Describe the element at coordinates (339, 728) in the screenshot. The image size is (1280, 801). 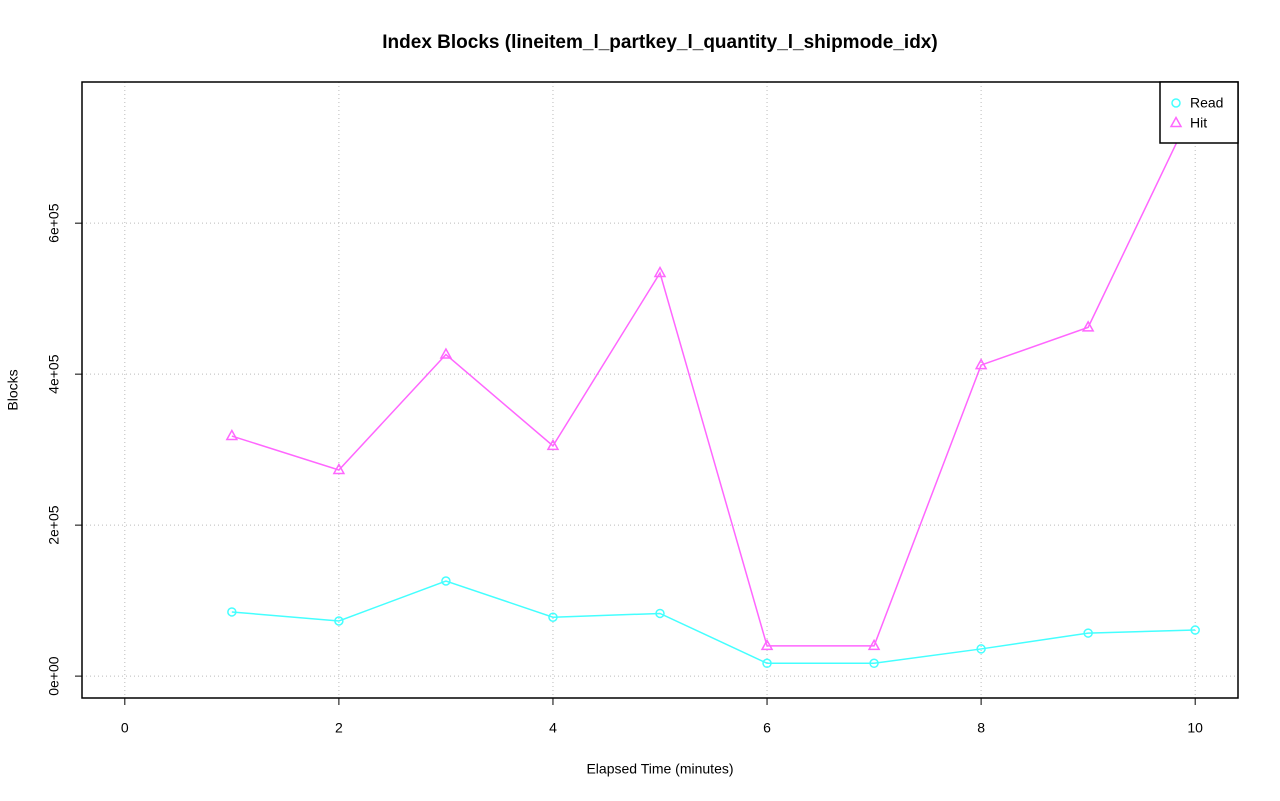
I see `x-tick-label: 2` at that location.